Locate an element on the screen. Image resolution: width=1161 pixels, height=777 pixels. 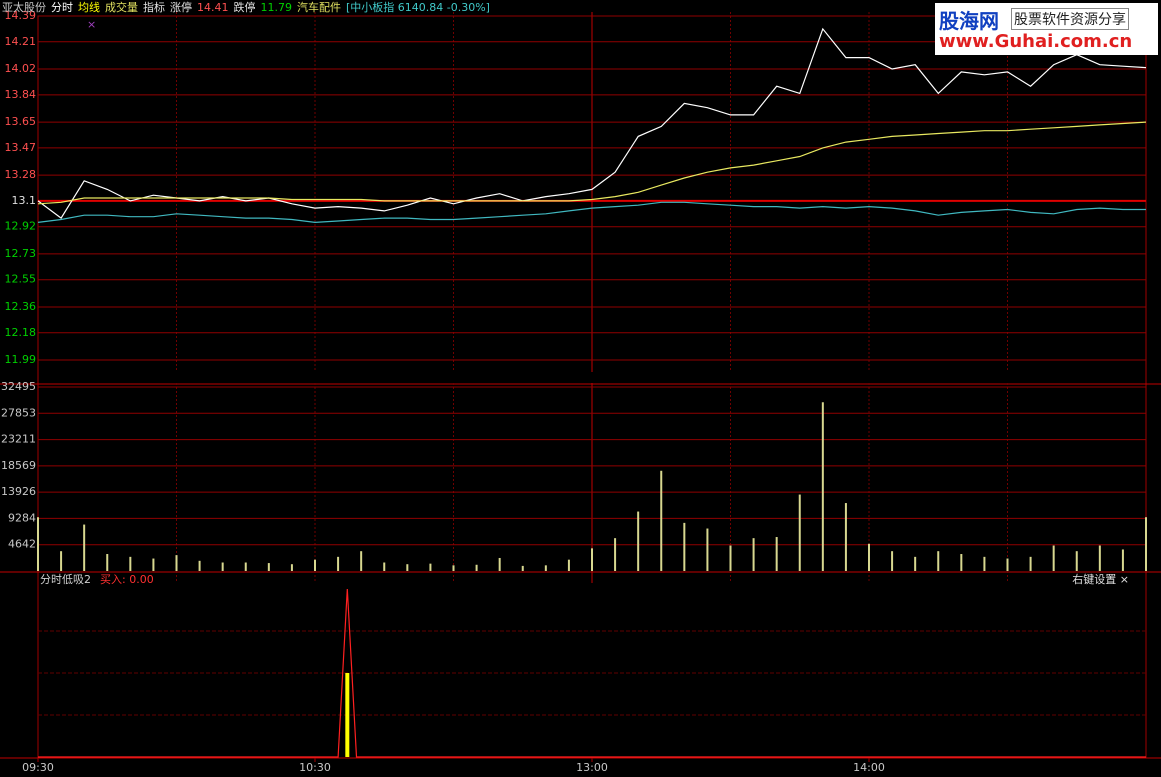
header-item: 成交量 is located at coordinates (121, 7).